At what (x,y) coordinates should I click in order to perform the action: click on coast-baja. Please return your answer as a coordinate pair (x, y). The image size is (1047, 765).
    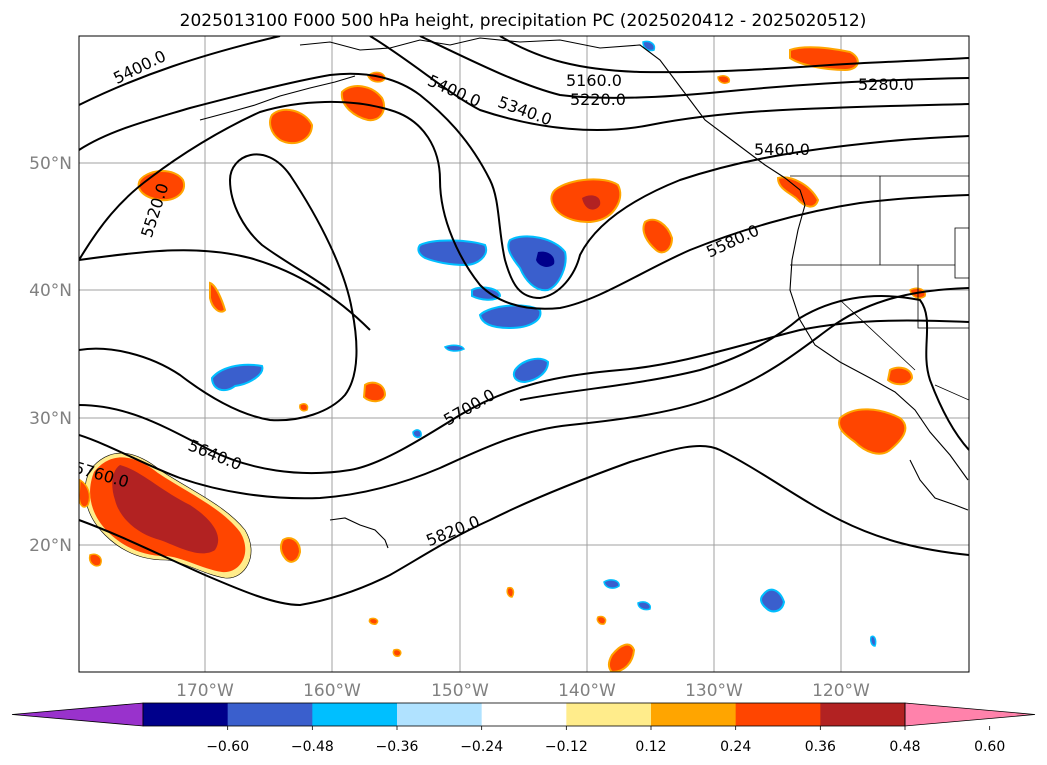
    Looking at the image, I should click on (939, 485).